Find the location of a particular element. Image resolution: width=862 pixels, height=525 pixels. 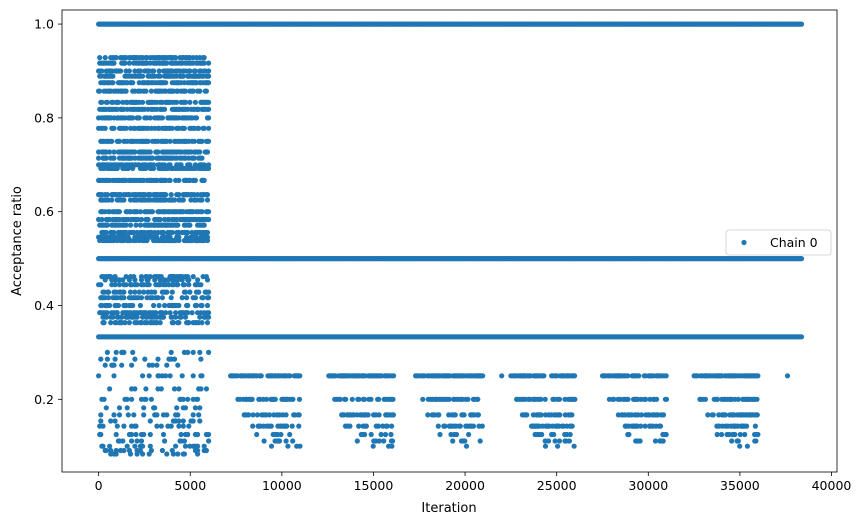

x-tick-label: 5000 is located at coordinates (190, 485).